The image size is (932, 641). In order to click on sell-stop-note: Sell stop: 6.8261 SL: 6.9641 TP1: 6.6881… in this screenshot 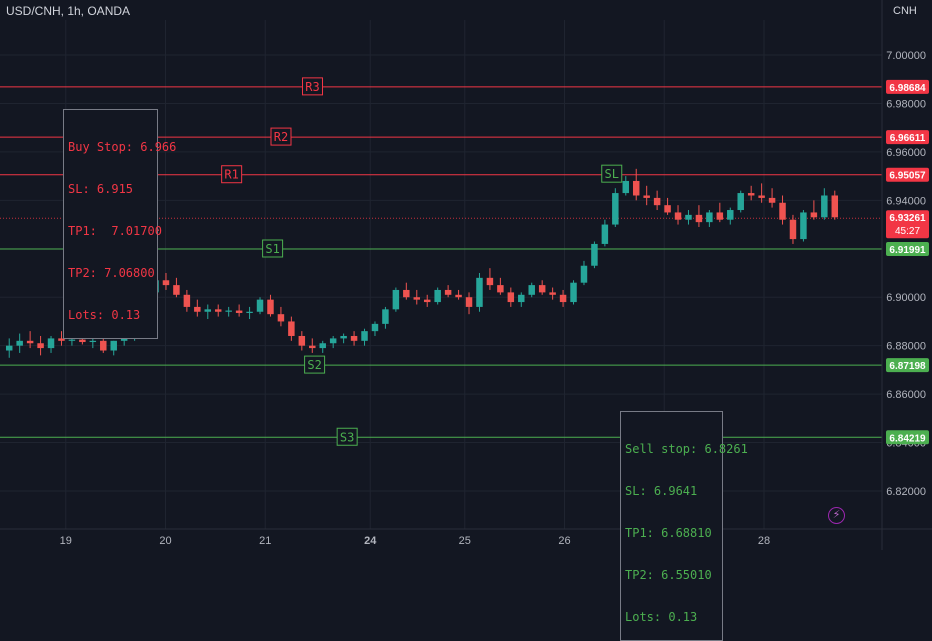, I will do `click(684, 526)`.